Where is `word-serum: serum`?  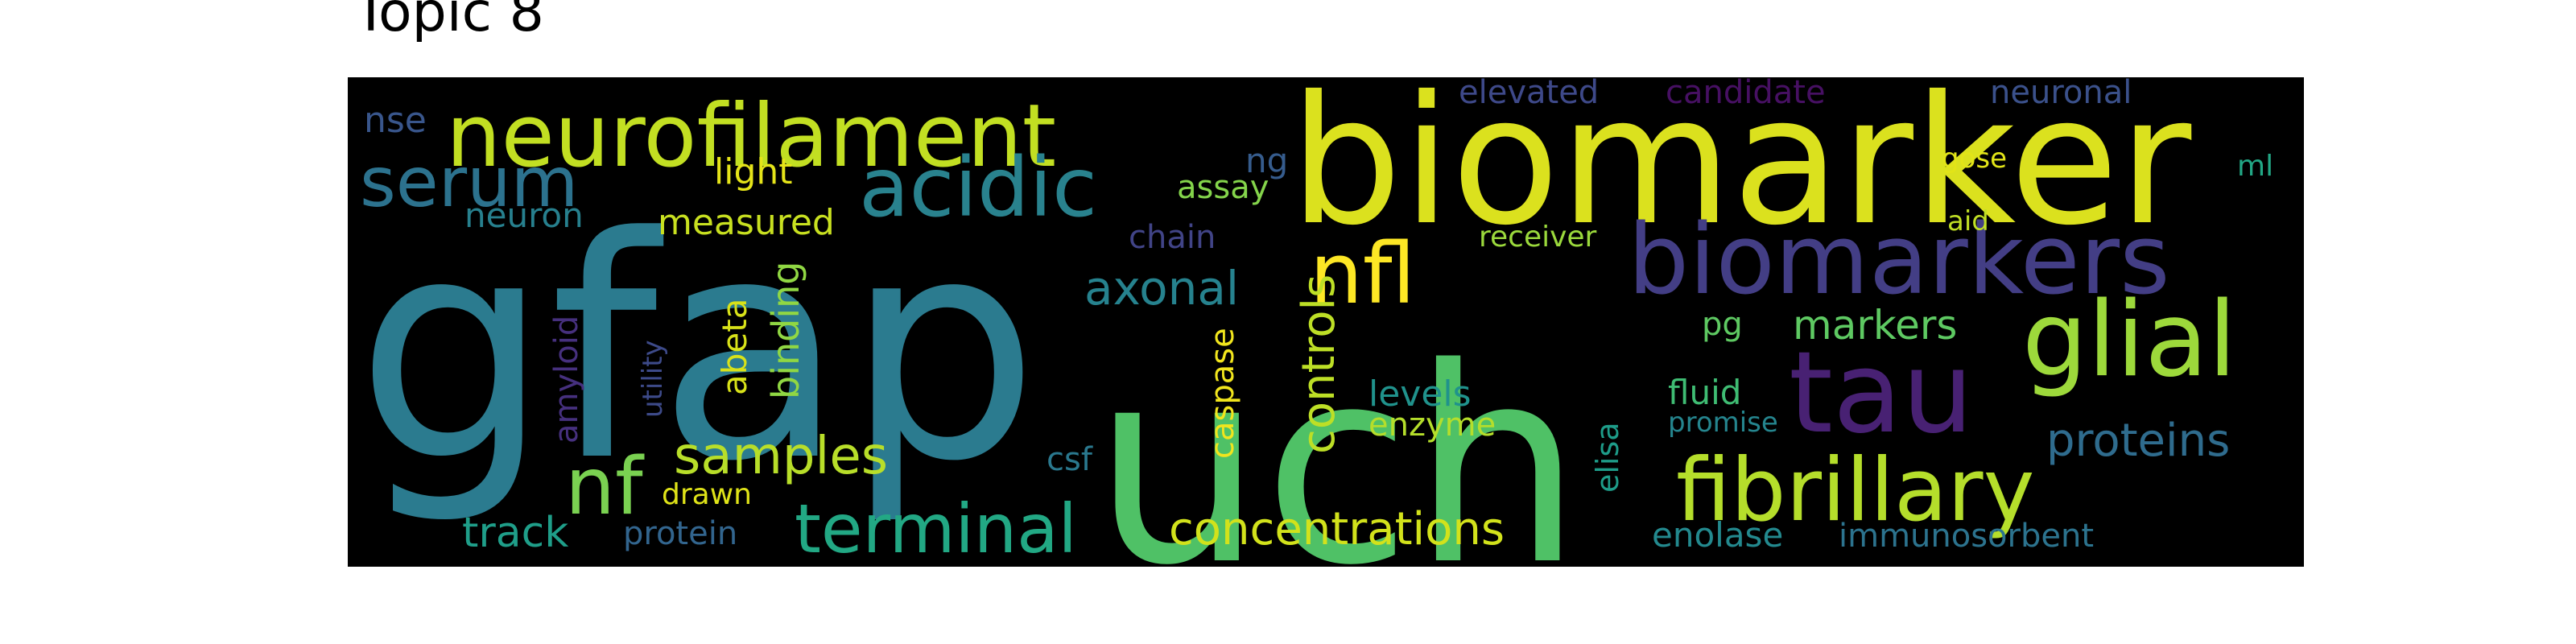 word-serum: serum is located at coordinates (469, 182).